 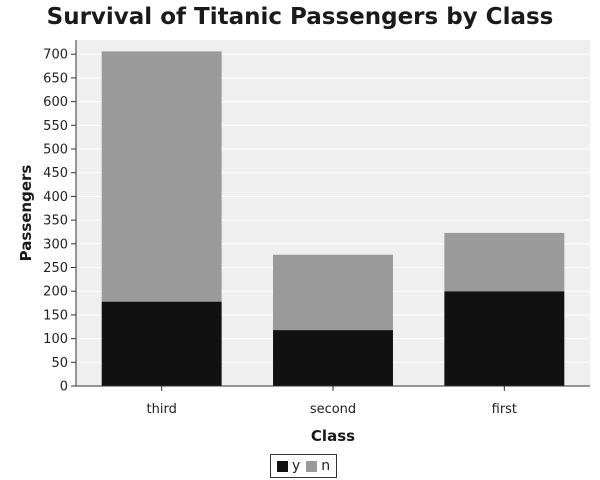 What do you see at coordinates (55, 78) in the screenshot?
I see `y-tick-label: 650` at bounding box center [55, 78].